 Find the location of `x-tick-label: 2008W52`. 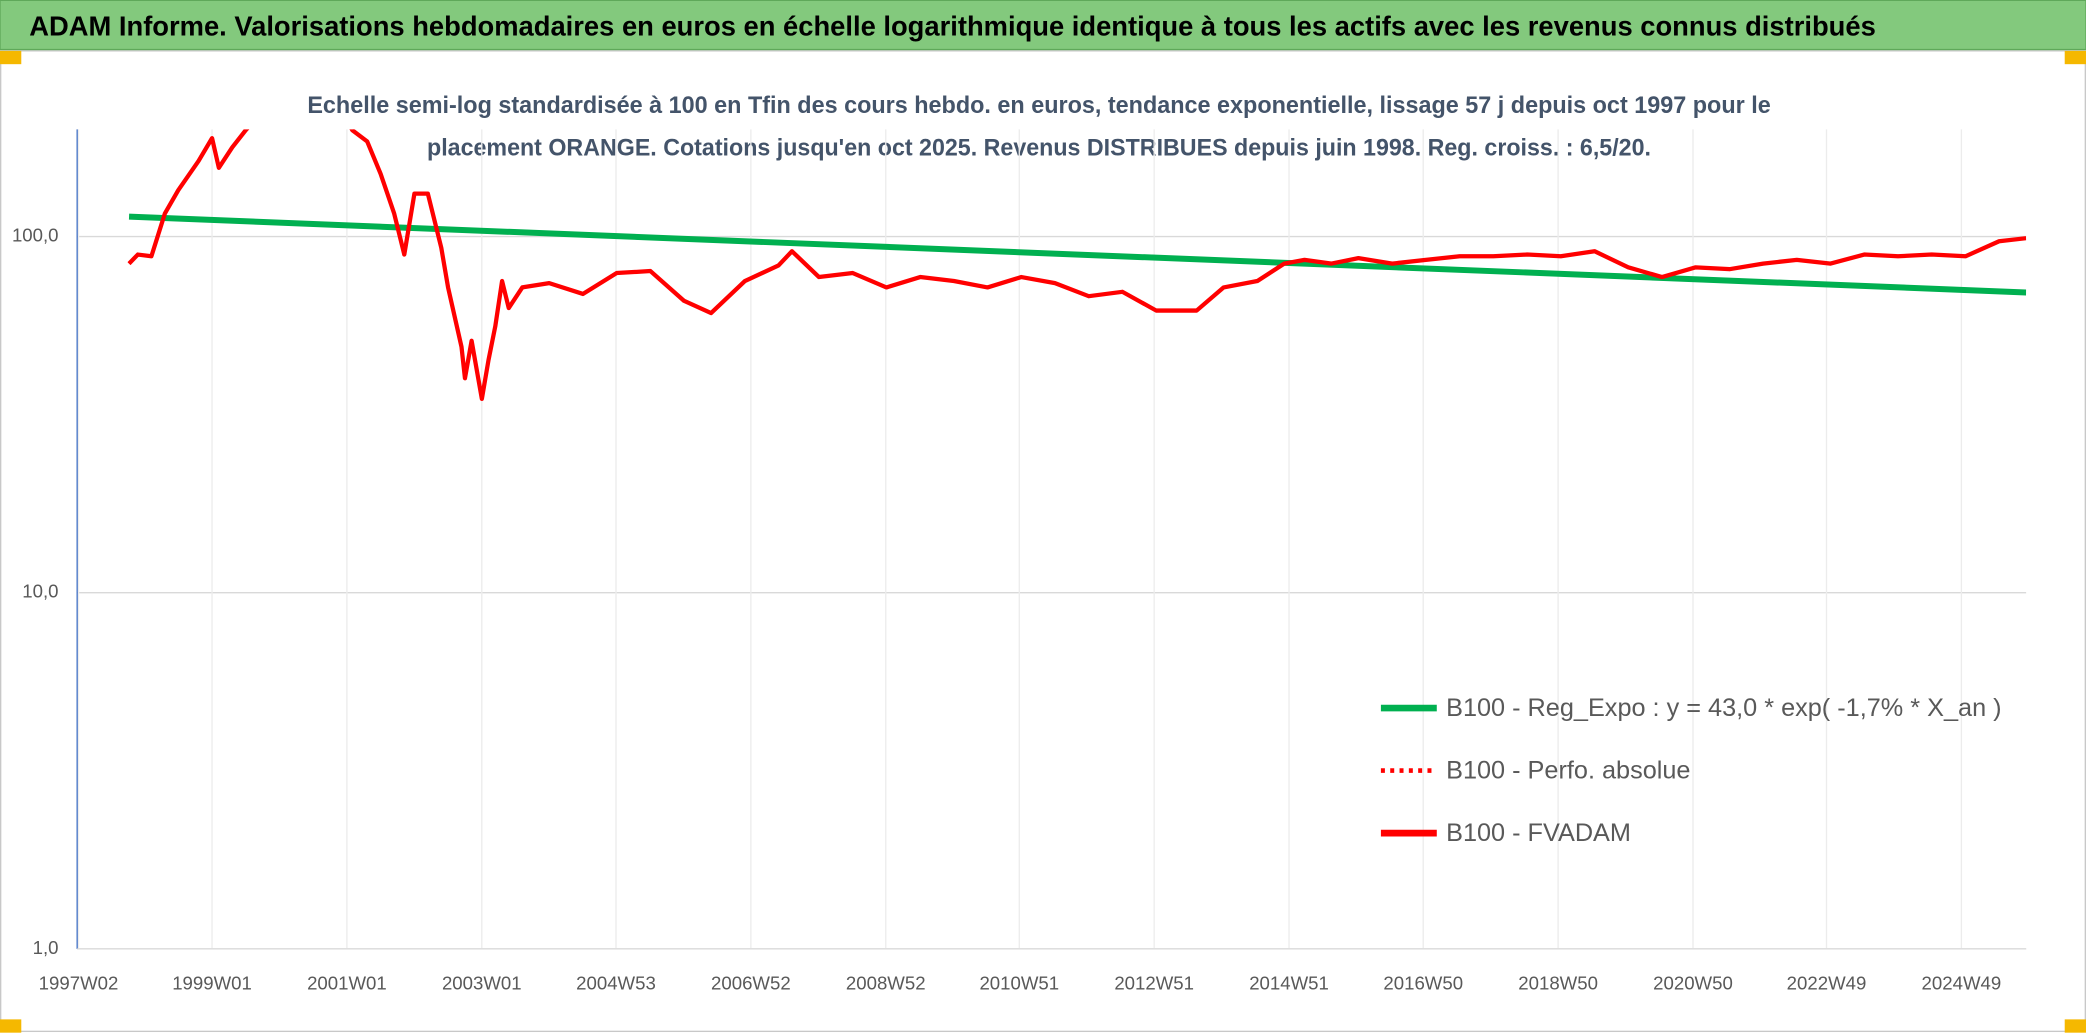

x-tick-label: 2008W52 is located at coordinates (886, 983).